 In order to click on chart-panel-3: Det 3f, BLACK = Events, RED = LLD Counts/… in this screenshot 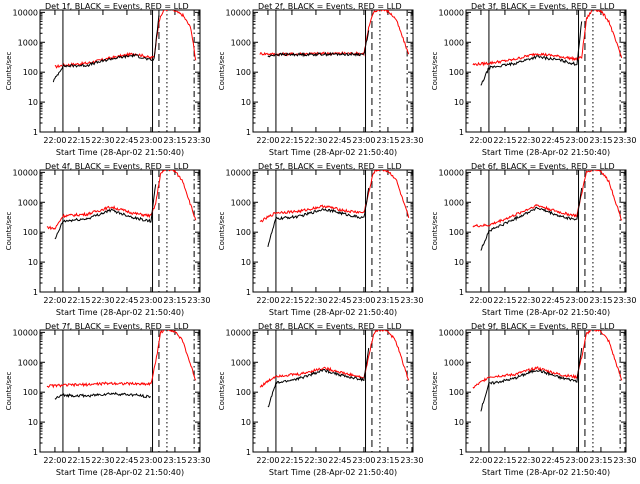, I will do `click(533, 79)`.